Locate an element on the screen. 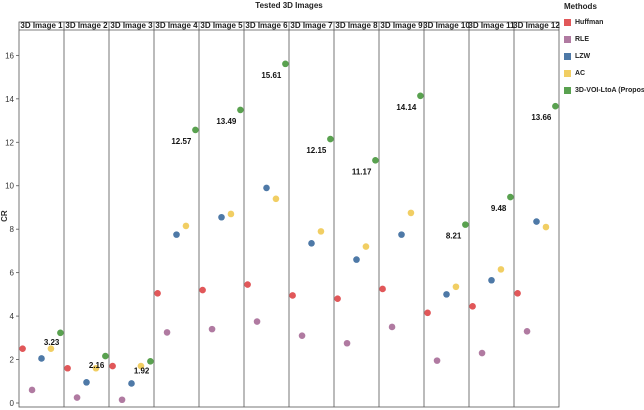 The height and width of the screenshot is (410, 644). y-axis-title: CR is located at coordinates (4, 216).